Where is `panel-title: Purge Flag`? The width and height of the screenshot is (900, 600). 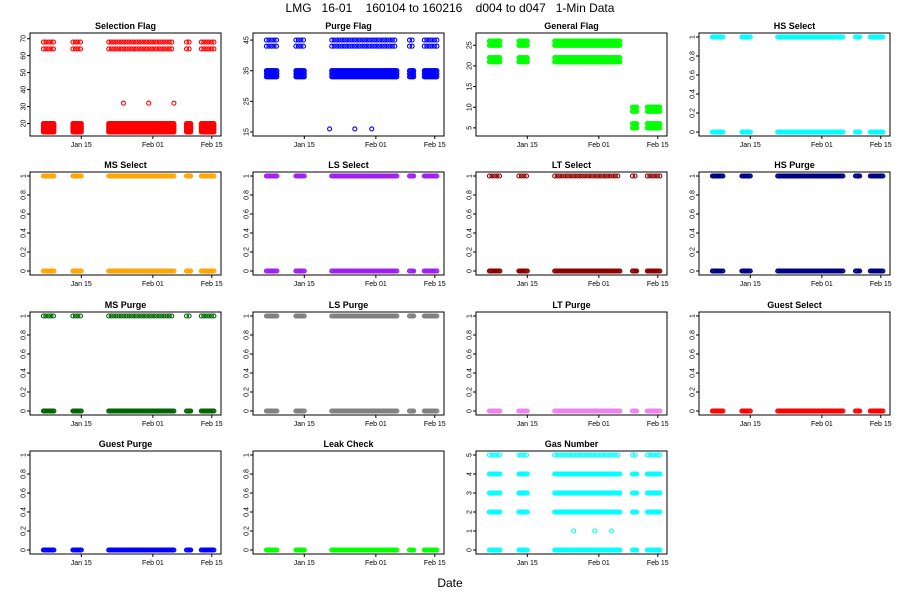
panel-title: Purge Flag is located at coordinates (348, 26).